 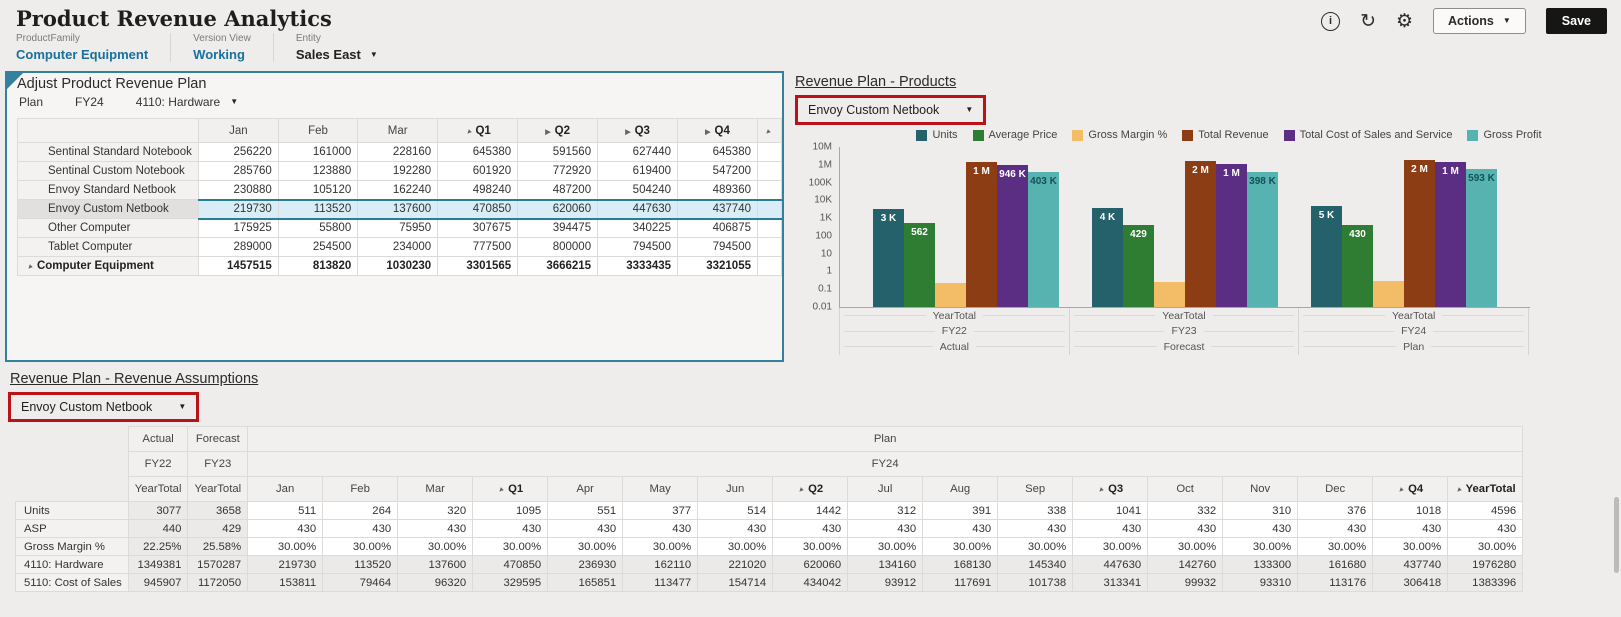 What do you see at coordinates (735, 564) in the screenshot?
I see `grid-cell: 221020` at bounding box center [735, 564].